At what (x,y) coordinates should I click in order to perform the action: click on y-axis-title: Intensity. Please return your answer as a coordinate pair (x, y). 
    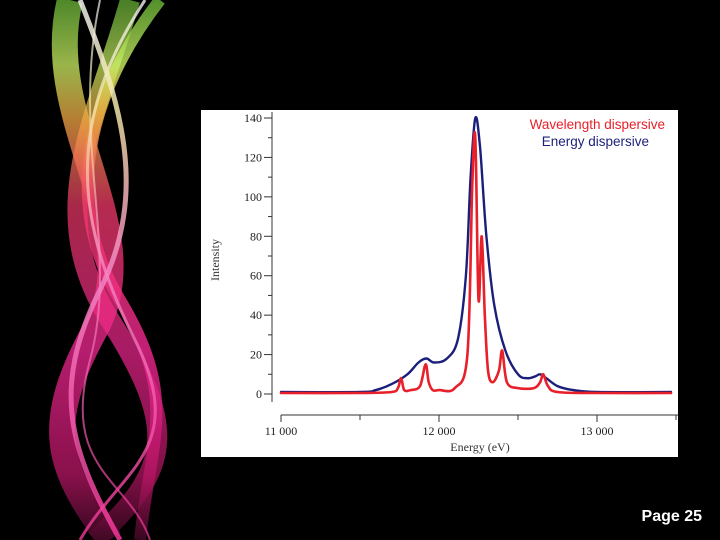
    Looking at the image, I should click on (215, 260).